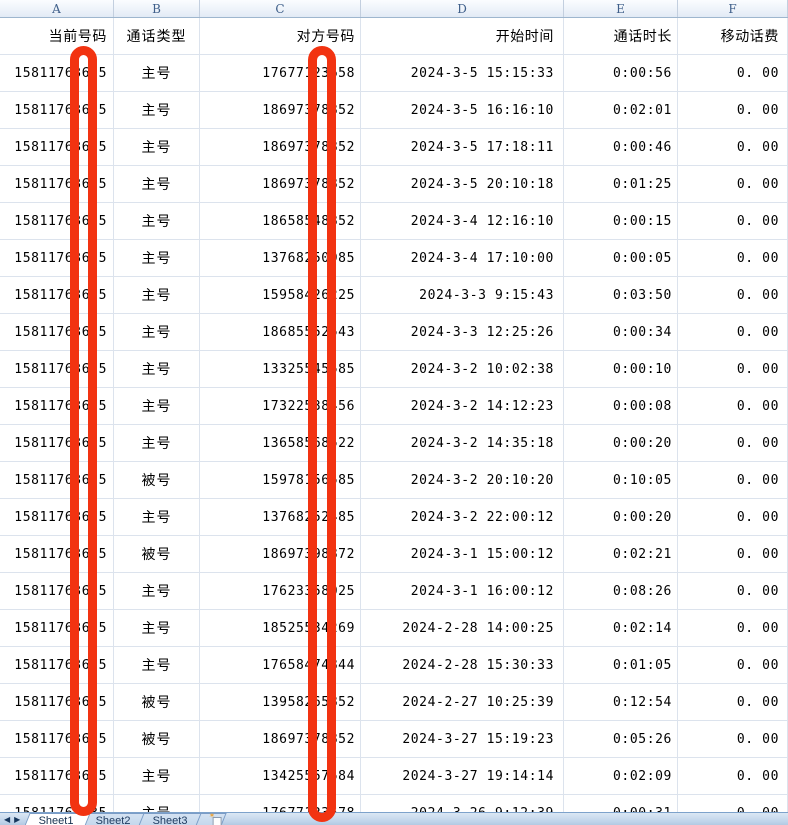 Image resolution: width=788 pixels, height=825 pixels. I want to click on cell-start-time: 2024-3-5 17:18:11, so click(462, 147).